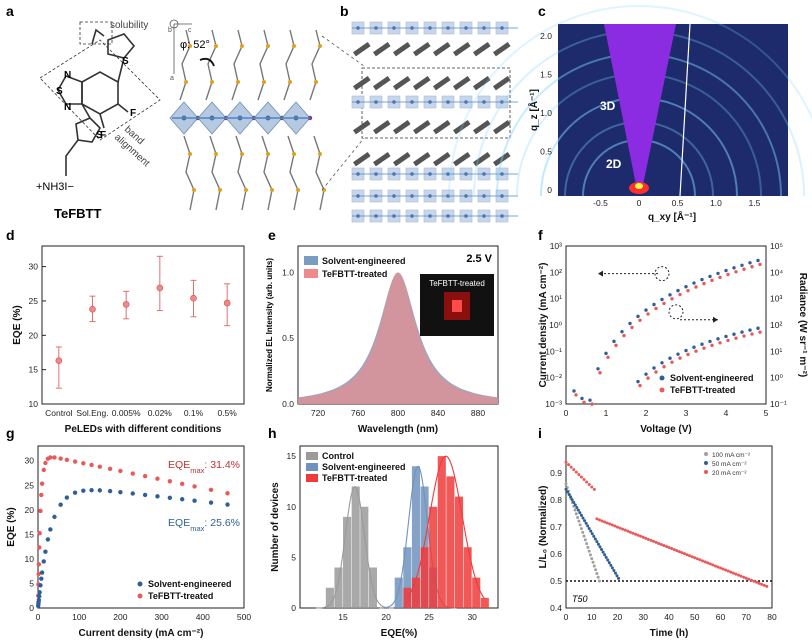 The height and width of the screenshot is (644, 812). Describe the element at coordinates (590, 400) in the screenshot. I see `f-point-j-solvent` at that location.